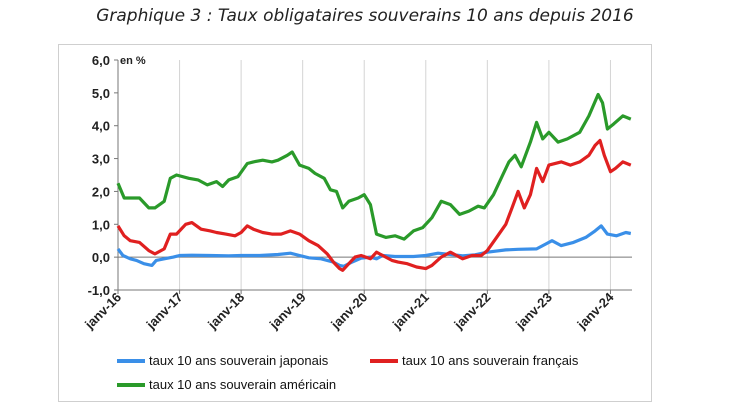 Image resolution: width=730 pixels, height=410 pixels. I want to click on legend-label: taux 10 ans souverain français, so click(490, 360).